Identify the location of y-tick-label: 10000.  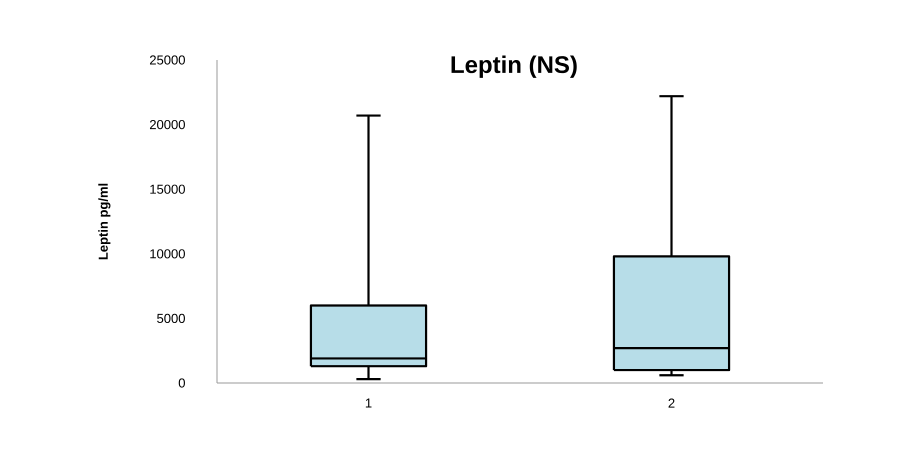
(167, 253).